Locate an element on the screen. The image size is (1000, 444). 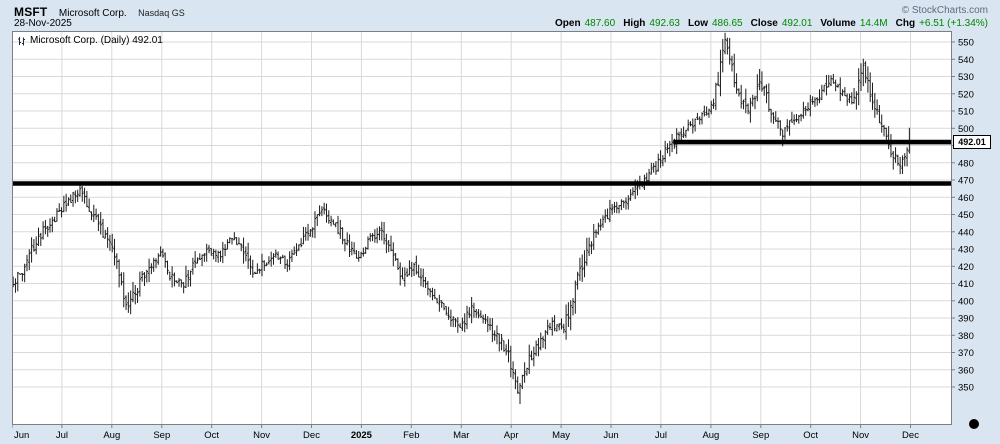
header-row-1: MSFT Microsoft Corp. Nasdaq GS is located at coordinates (99, 11).